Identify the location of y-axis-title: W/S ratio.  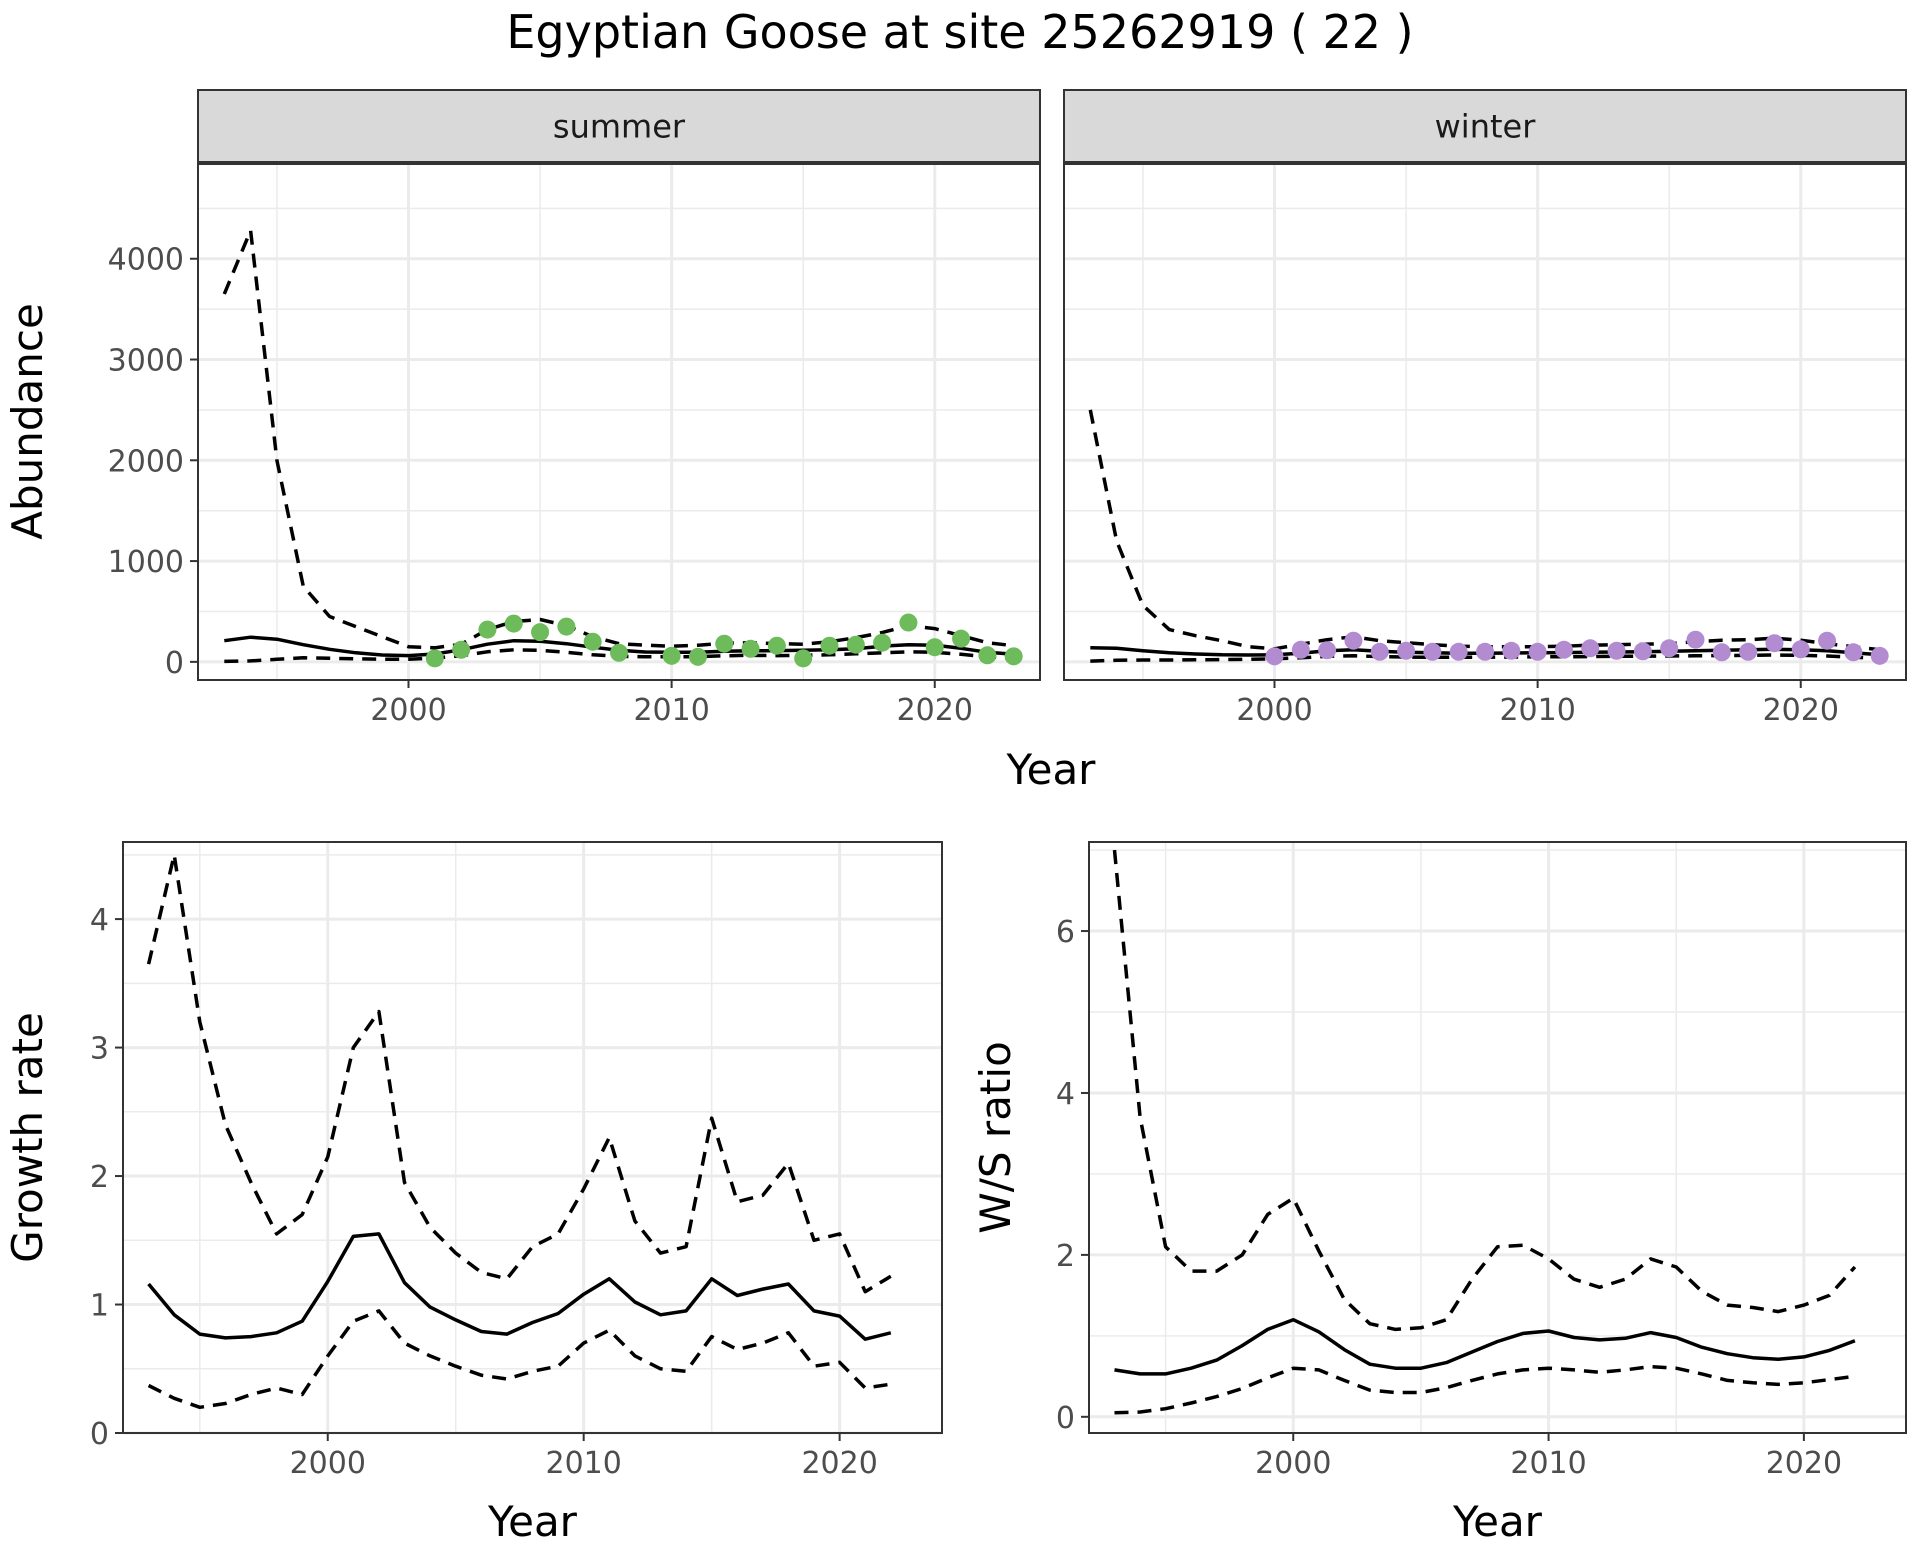
(995, 1137).